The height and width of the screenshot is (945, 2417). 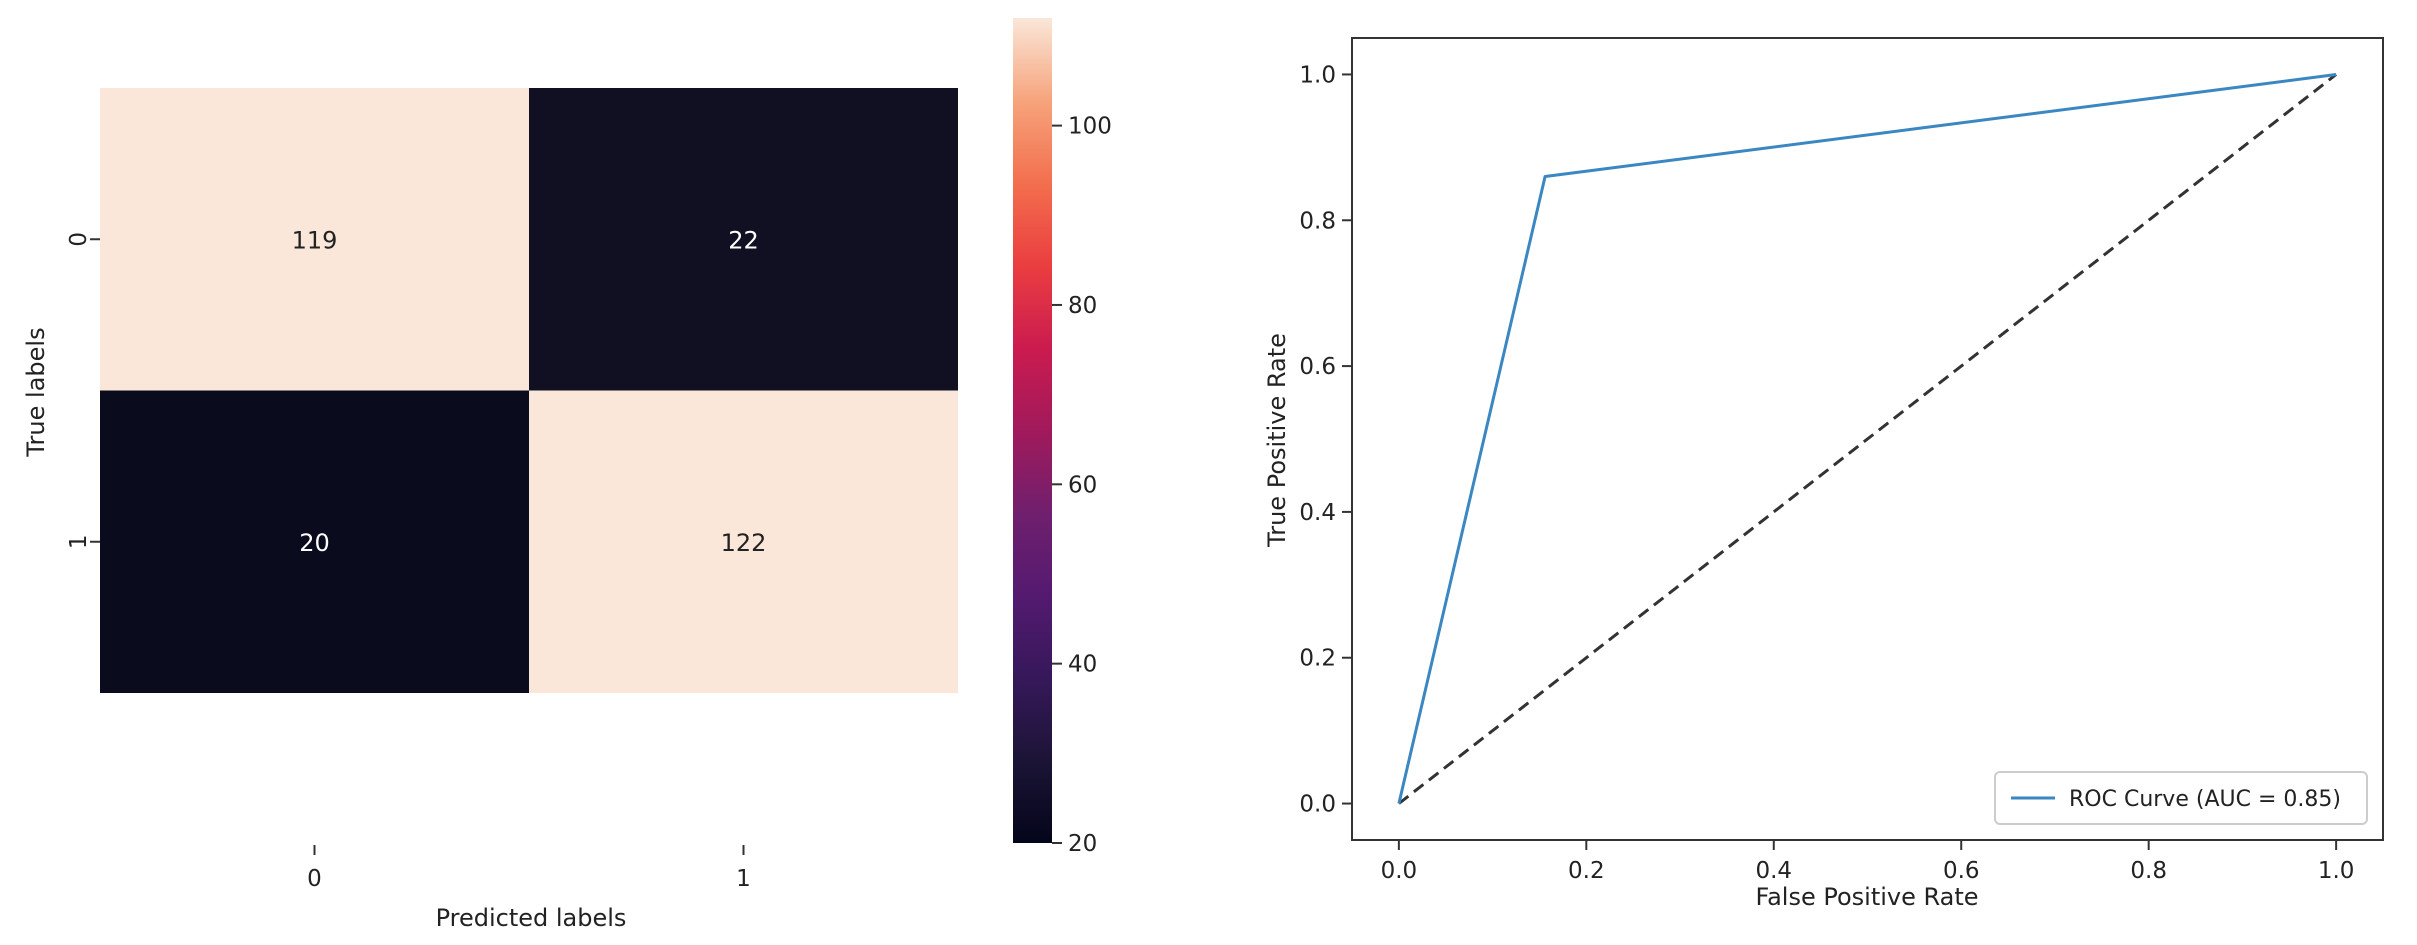 What do you see at coordinates (1082, 306) in the screenshot?
I see `colorbar-tick-label: 80` at bounding box center [1082, 306].